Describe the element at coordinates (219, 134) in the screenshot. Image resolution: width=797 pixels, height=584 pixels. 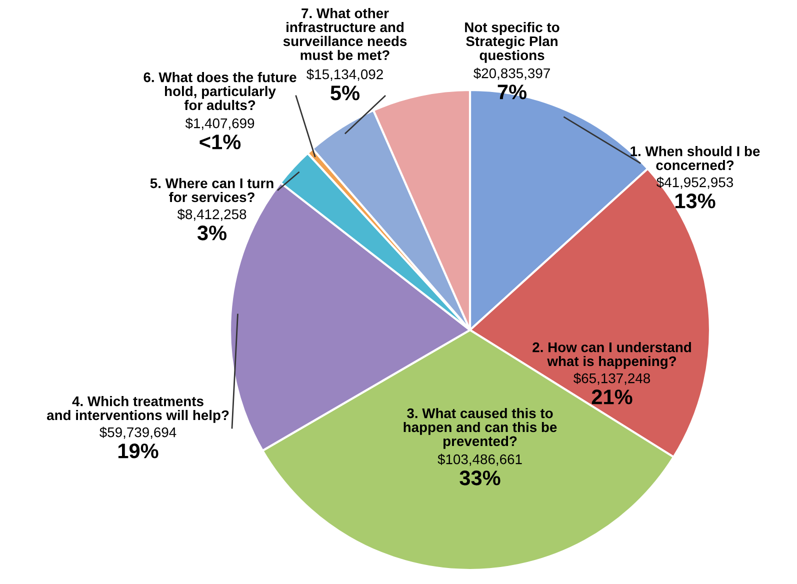
I see `data-label: $1,407,699 <1%` at that location.